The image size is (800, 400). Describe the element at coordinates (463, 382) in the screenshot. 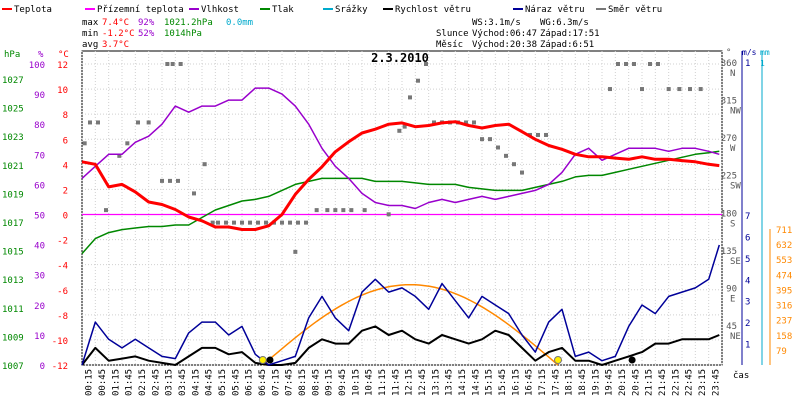

I see `x-tick-label: 14:15` at that location.